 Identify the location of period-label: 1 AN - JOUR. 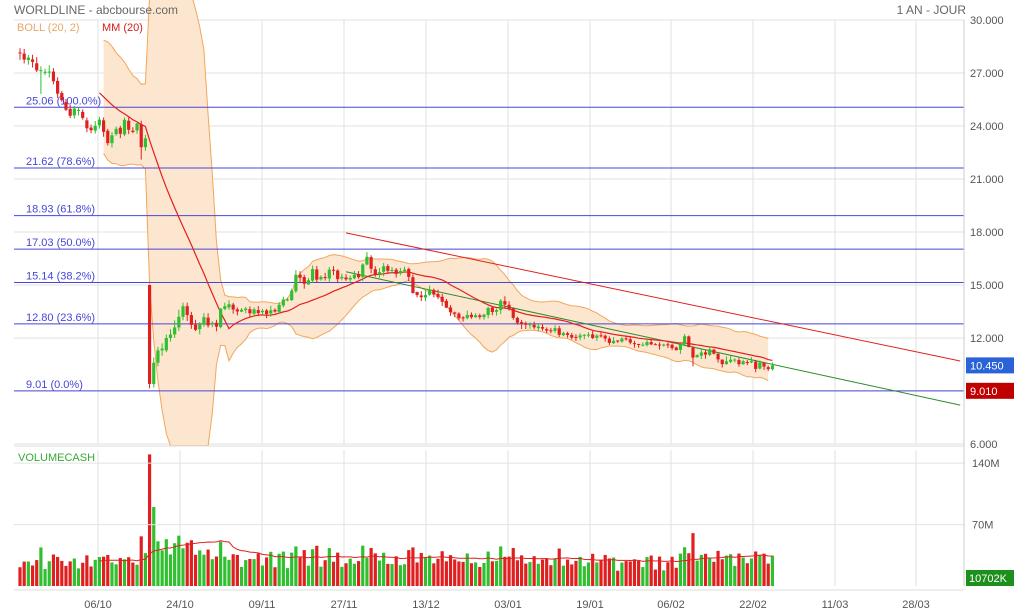
(931, 10).